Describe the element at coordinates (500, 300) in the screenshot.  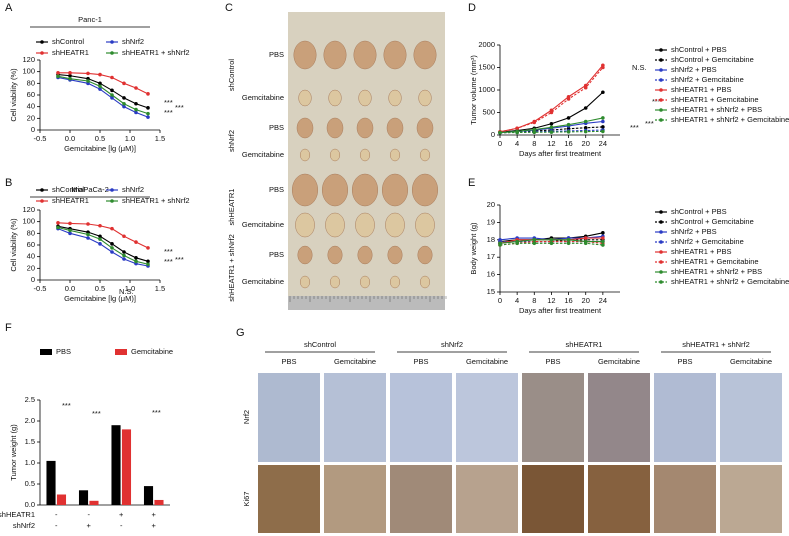
I see `x-tick-label: 0` at that location.